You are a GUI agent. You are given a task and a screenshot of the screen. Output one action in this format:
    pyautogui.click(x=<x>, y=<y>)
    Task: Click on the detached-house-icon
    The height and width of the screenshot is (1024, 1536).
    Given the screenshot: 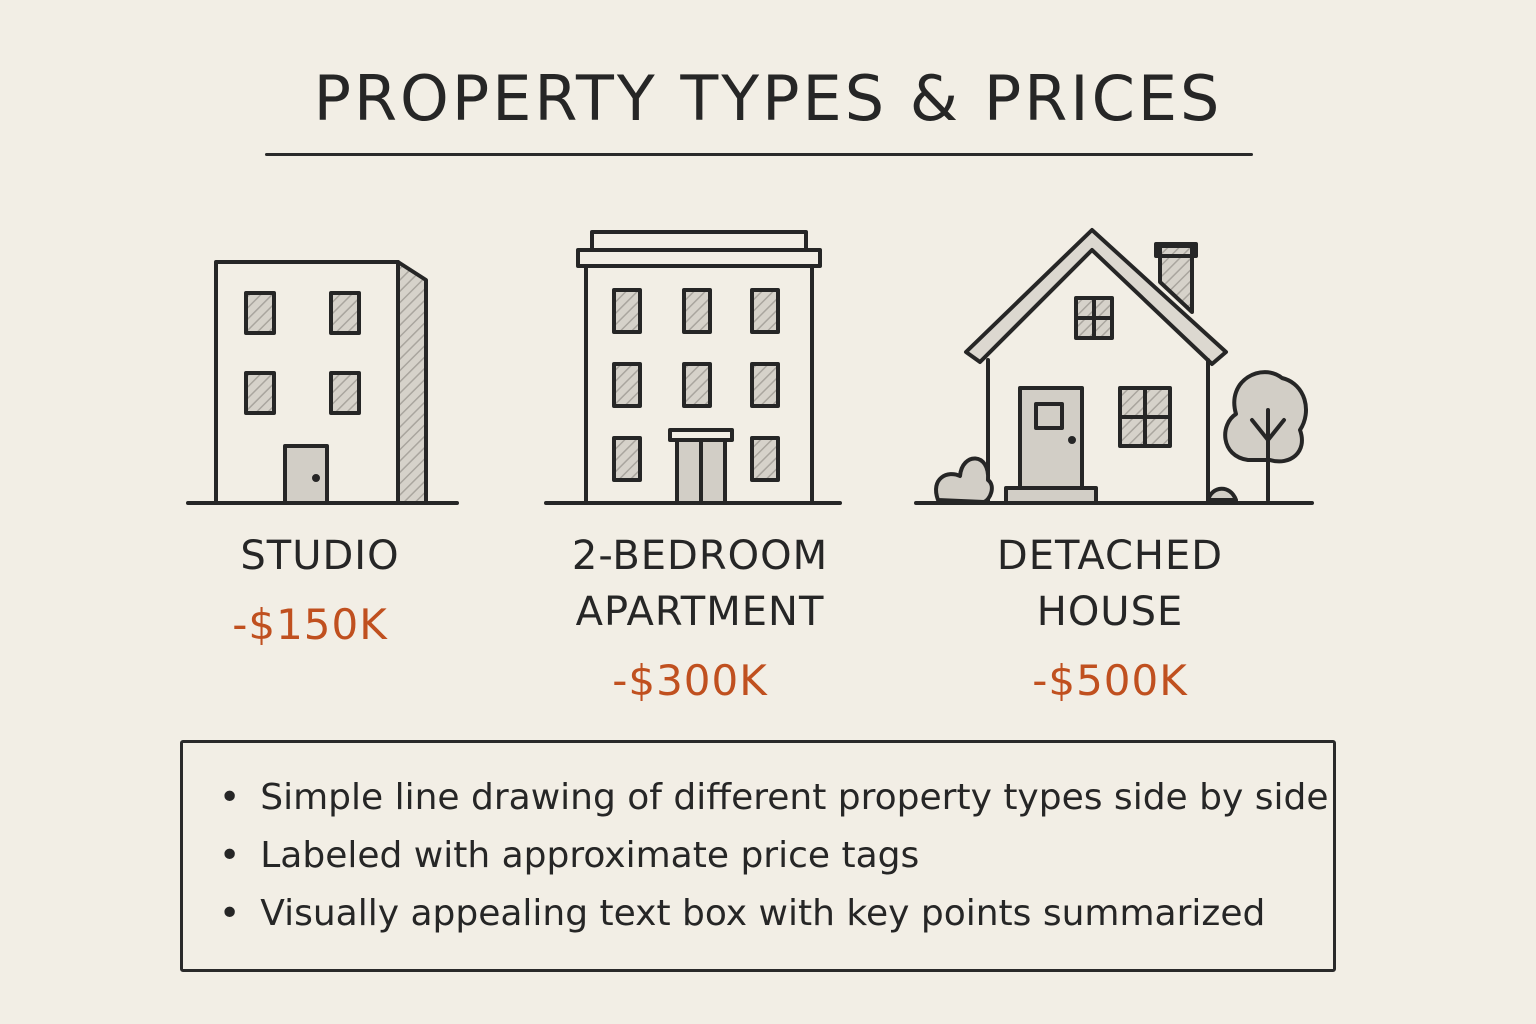 What is the action you would take?
    pyautogui.click(x=1114, y=366)
    